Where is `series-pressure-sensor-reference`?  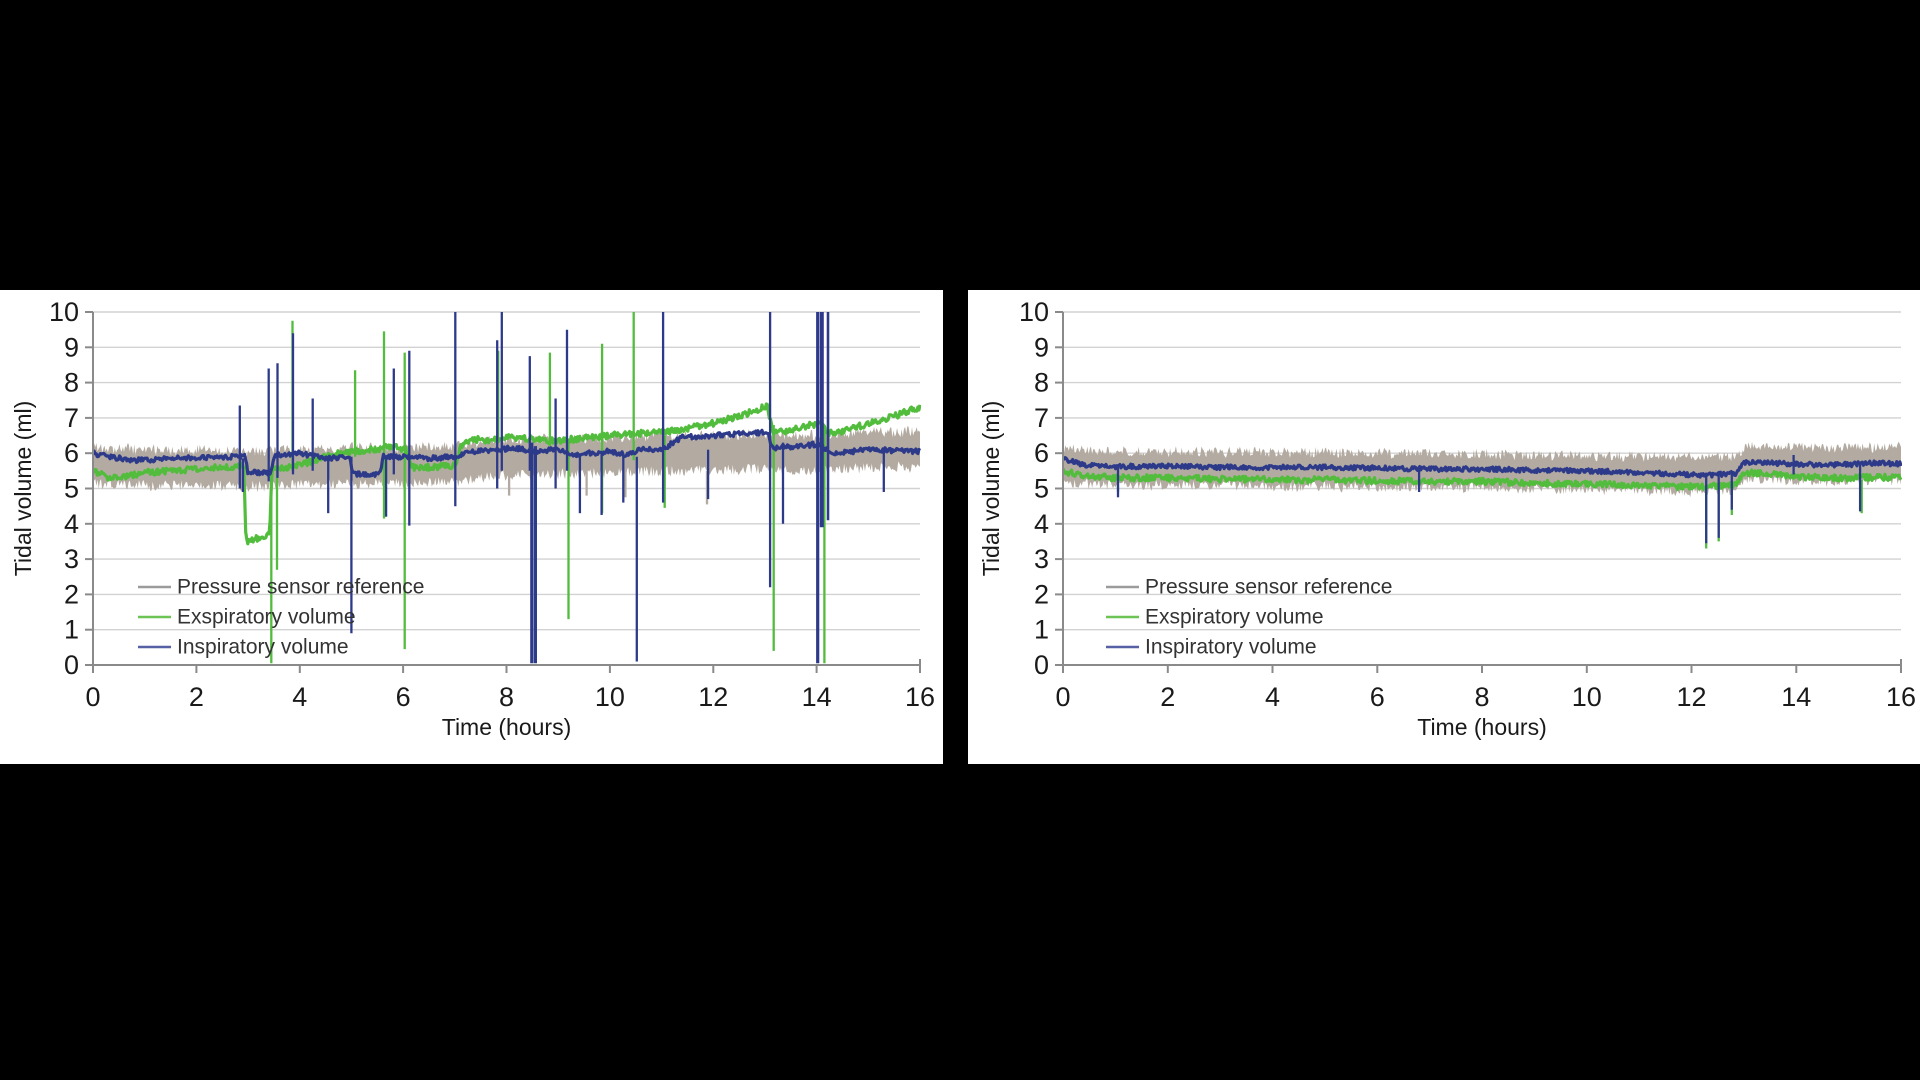
series-pressure-sensor-reference is located at coordinates (506, 459).